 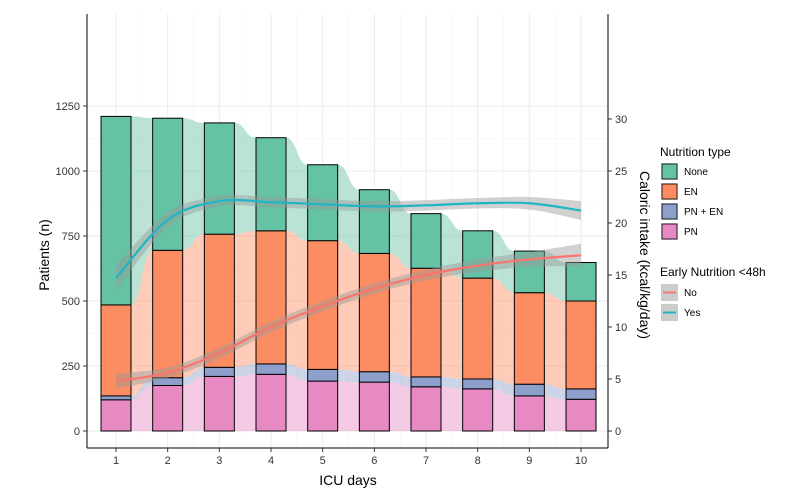 What do you see at coordinates (116, 461) in the screenshot?
I see `x-tick-label: 1` at bounding box center [116, 461].